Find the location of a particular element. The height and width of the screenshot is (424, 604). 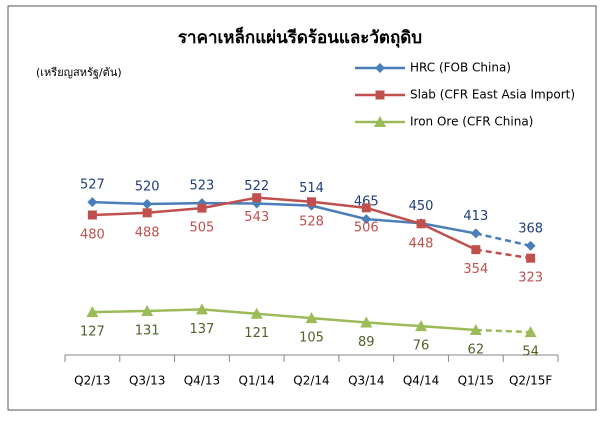

data-label: 523 is located at coordinates (202, 186).